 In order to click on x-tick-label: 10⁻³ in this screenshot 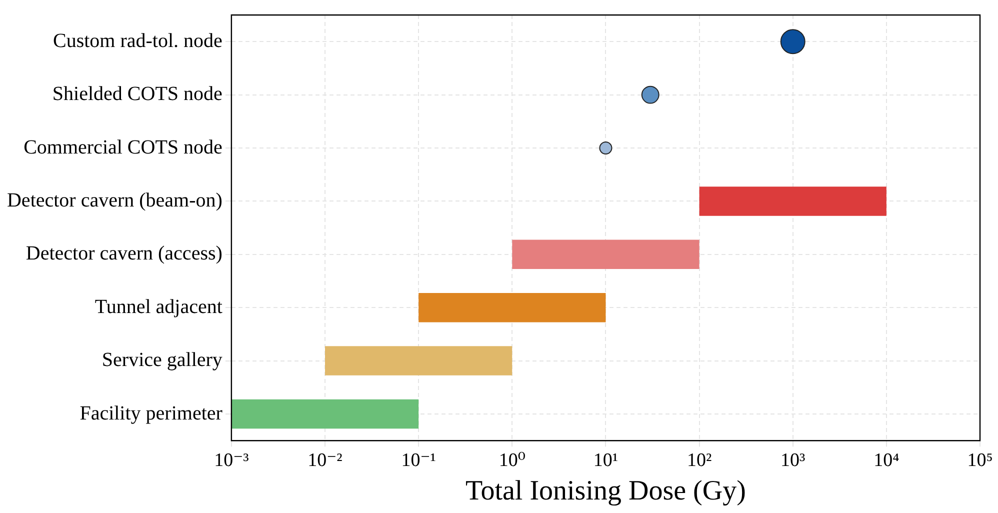, I will do `click(232, 460)`.